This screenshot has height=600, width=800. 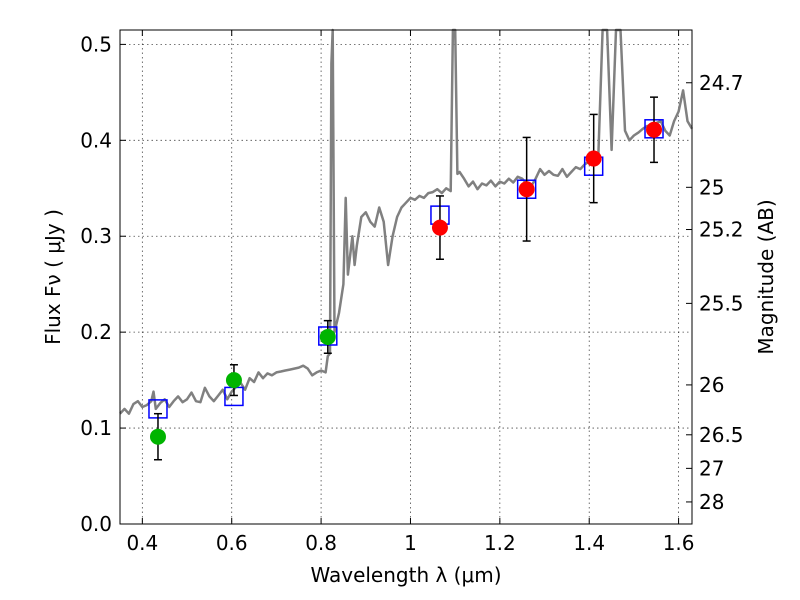 What do you see at coordinates (721, 435) in the screenshot?
I see `right-tick-label: 26.5` at bounding box center [721, 435].